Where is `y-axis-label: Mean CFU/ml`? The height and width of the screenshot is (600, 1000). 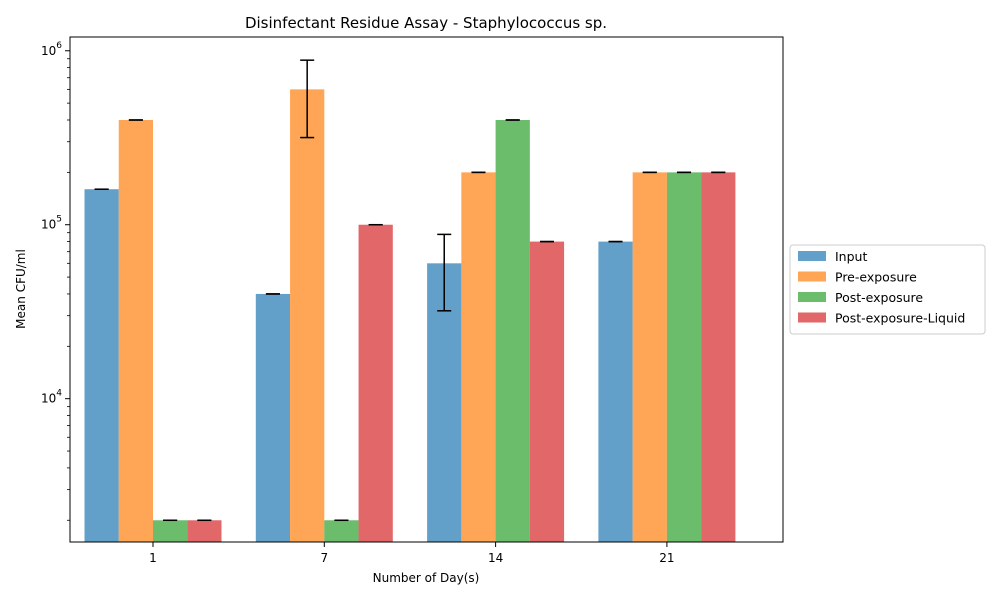
y-axis-label: Mean CFU/ml is located at coordinates (21, 289).